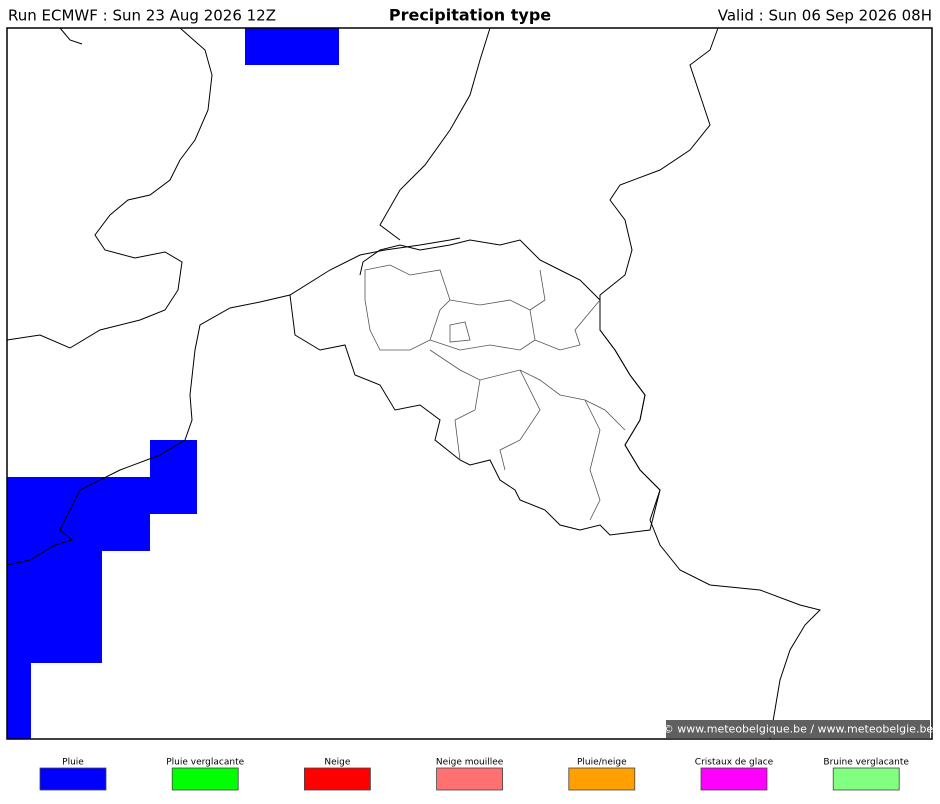 The width and height of the screenshot is (940, 804). I want to click on legend-label: Neige, so click(337, 763).